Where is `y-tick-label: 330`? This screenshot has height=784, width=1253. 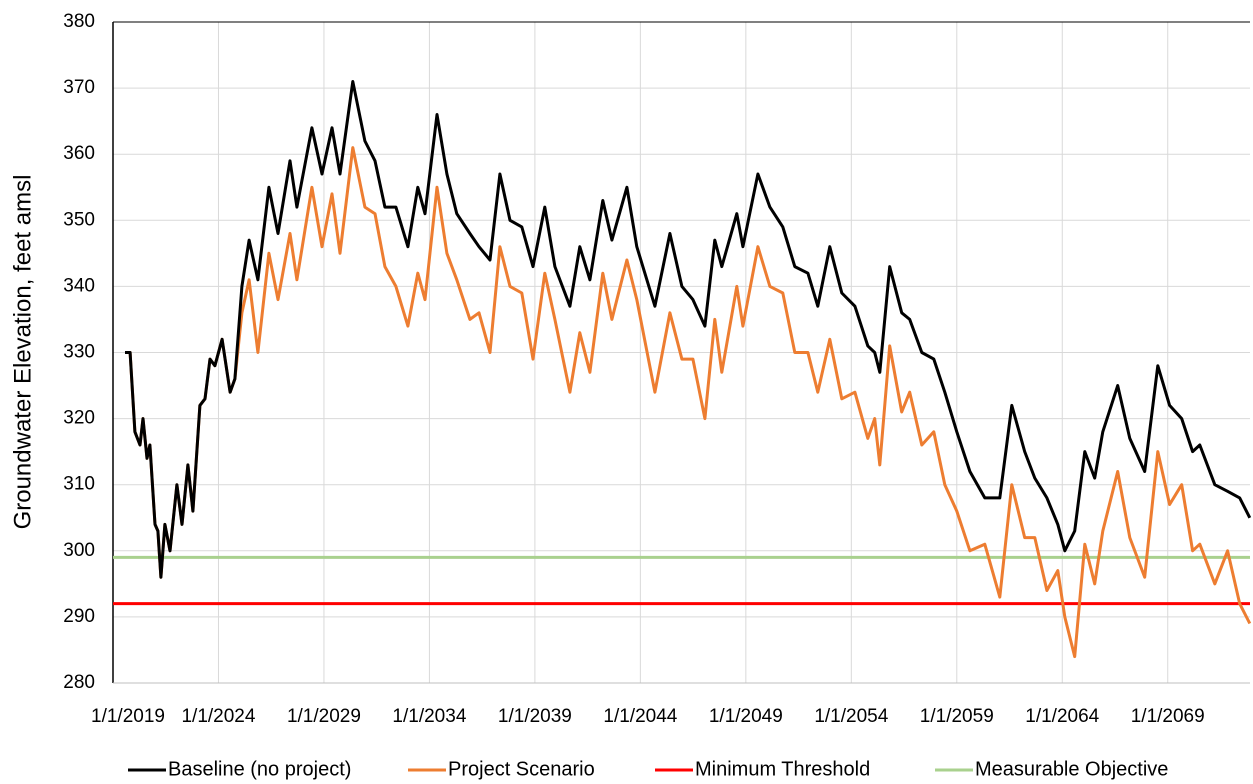
y-tick-label: 330 is located at coordinates (79, 352).